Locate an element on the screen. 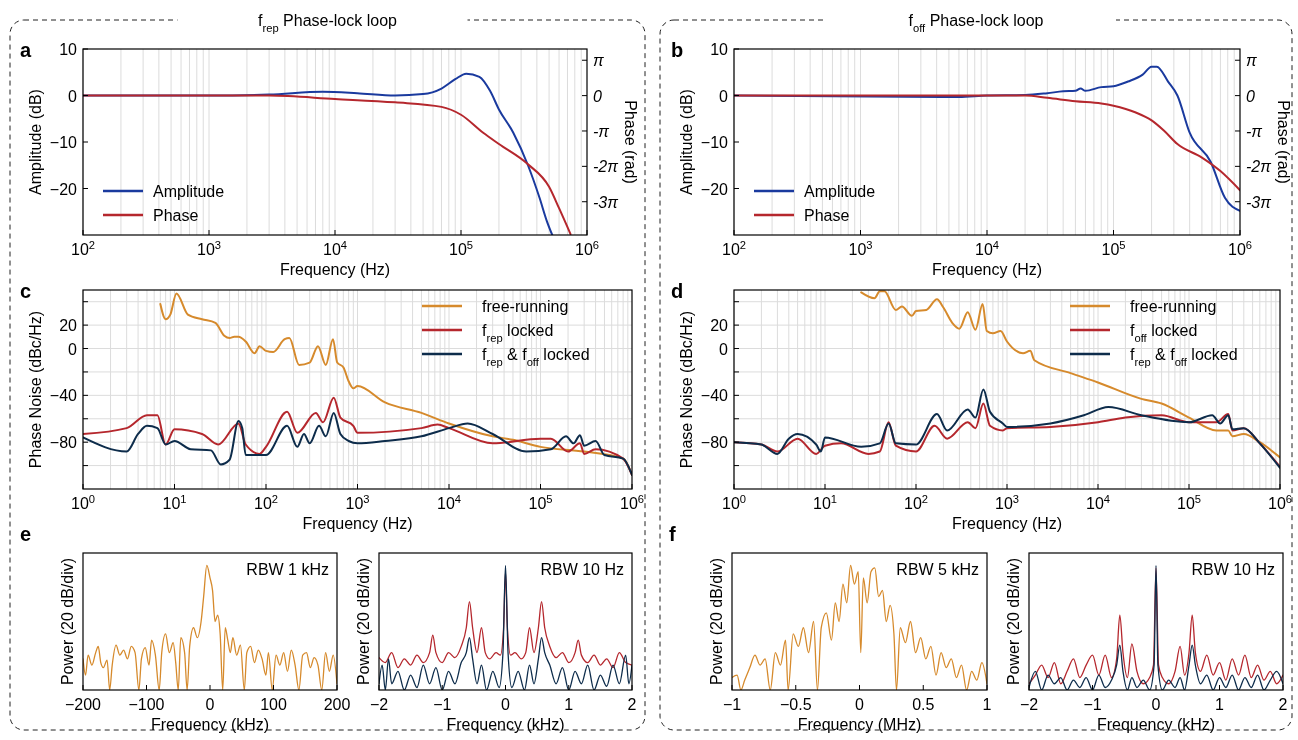 The image size is (1298, 740). legend-label: free-running is located at coordinates (1173, 306).